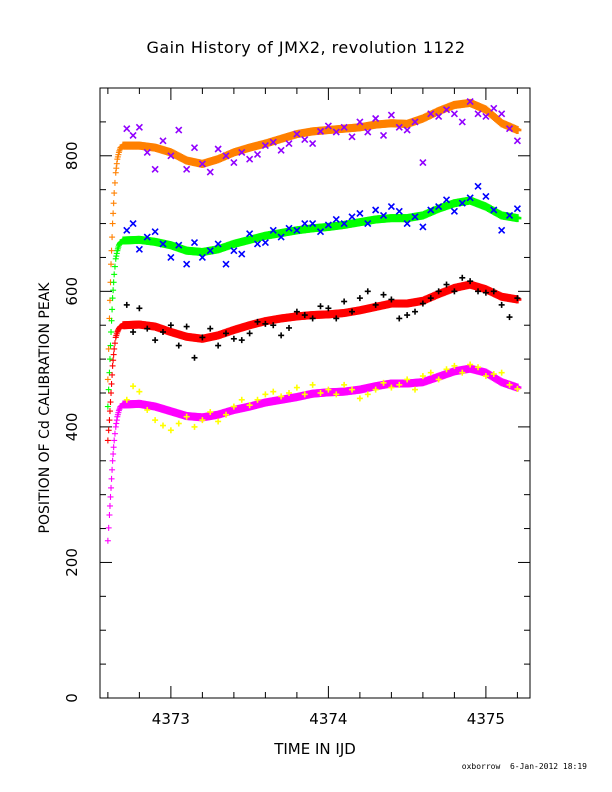  What do you see at coordinates (72, 427) in the screenshot?
I see `y-tick-label: 400` at bounding box center [72, 427].